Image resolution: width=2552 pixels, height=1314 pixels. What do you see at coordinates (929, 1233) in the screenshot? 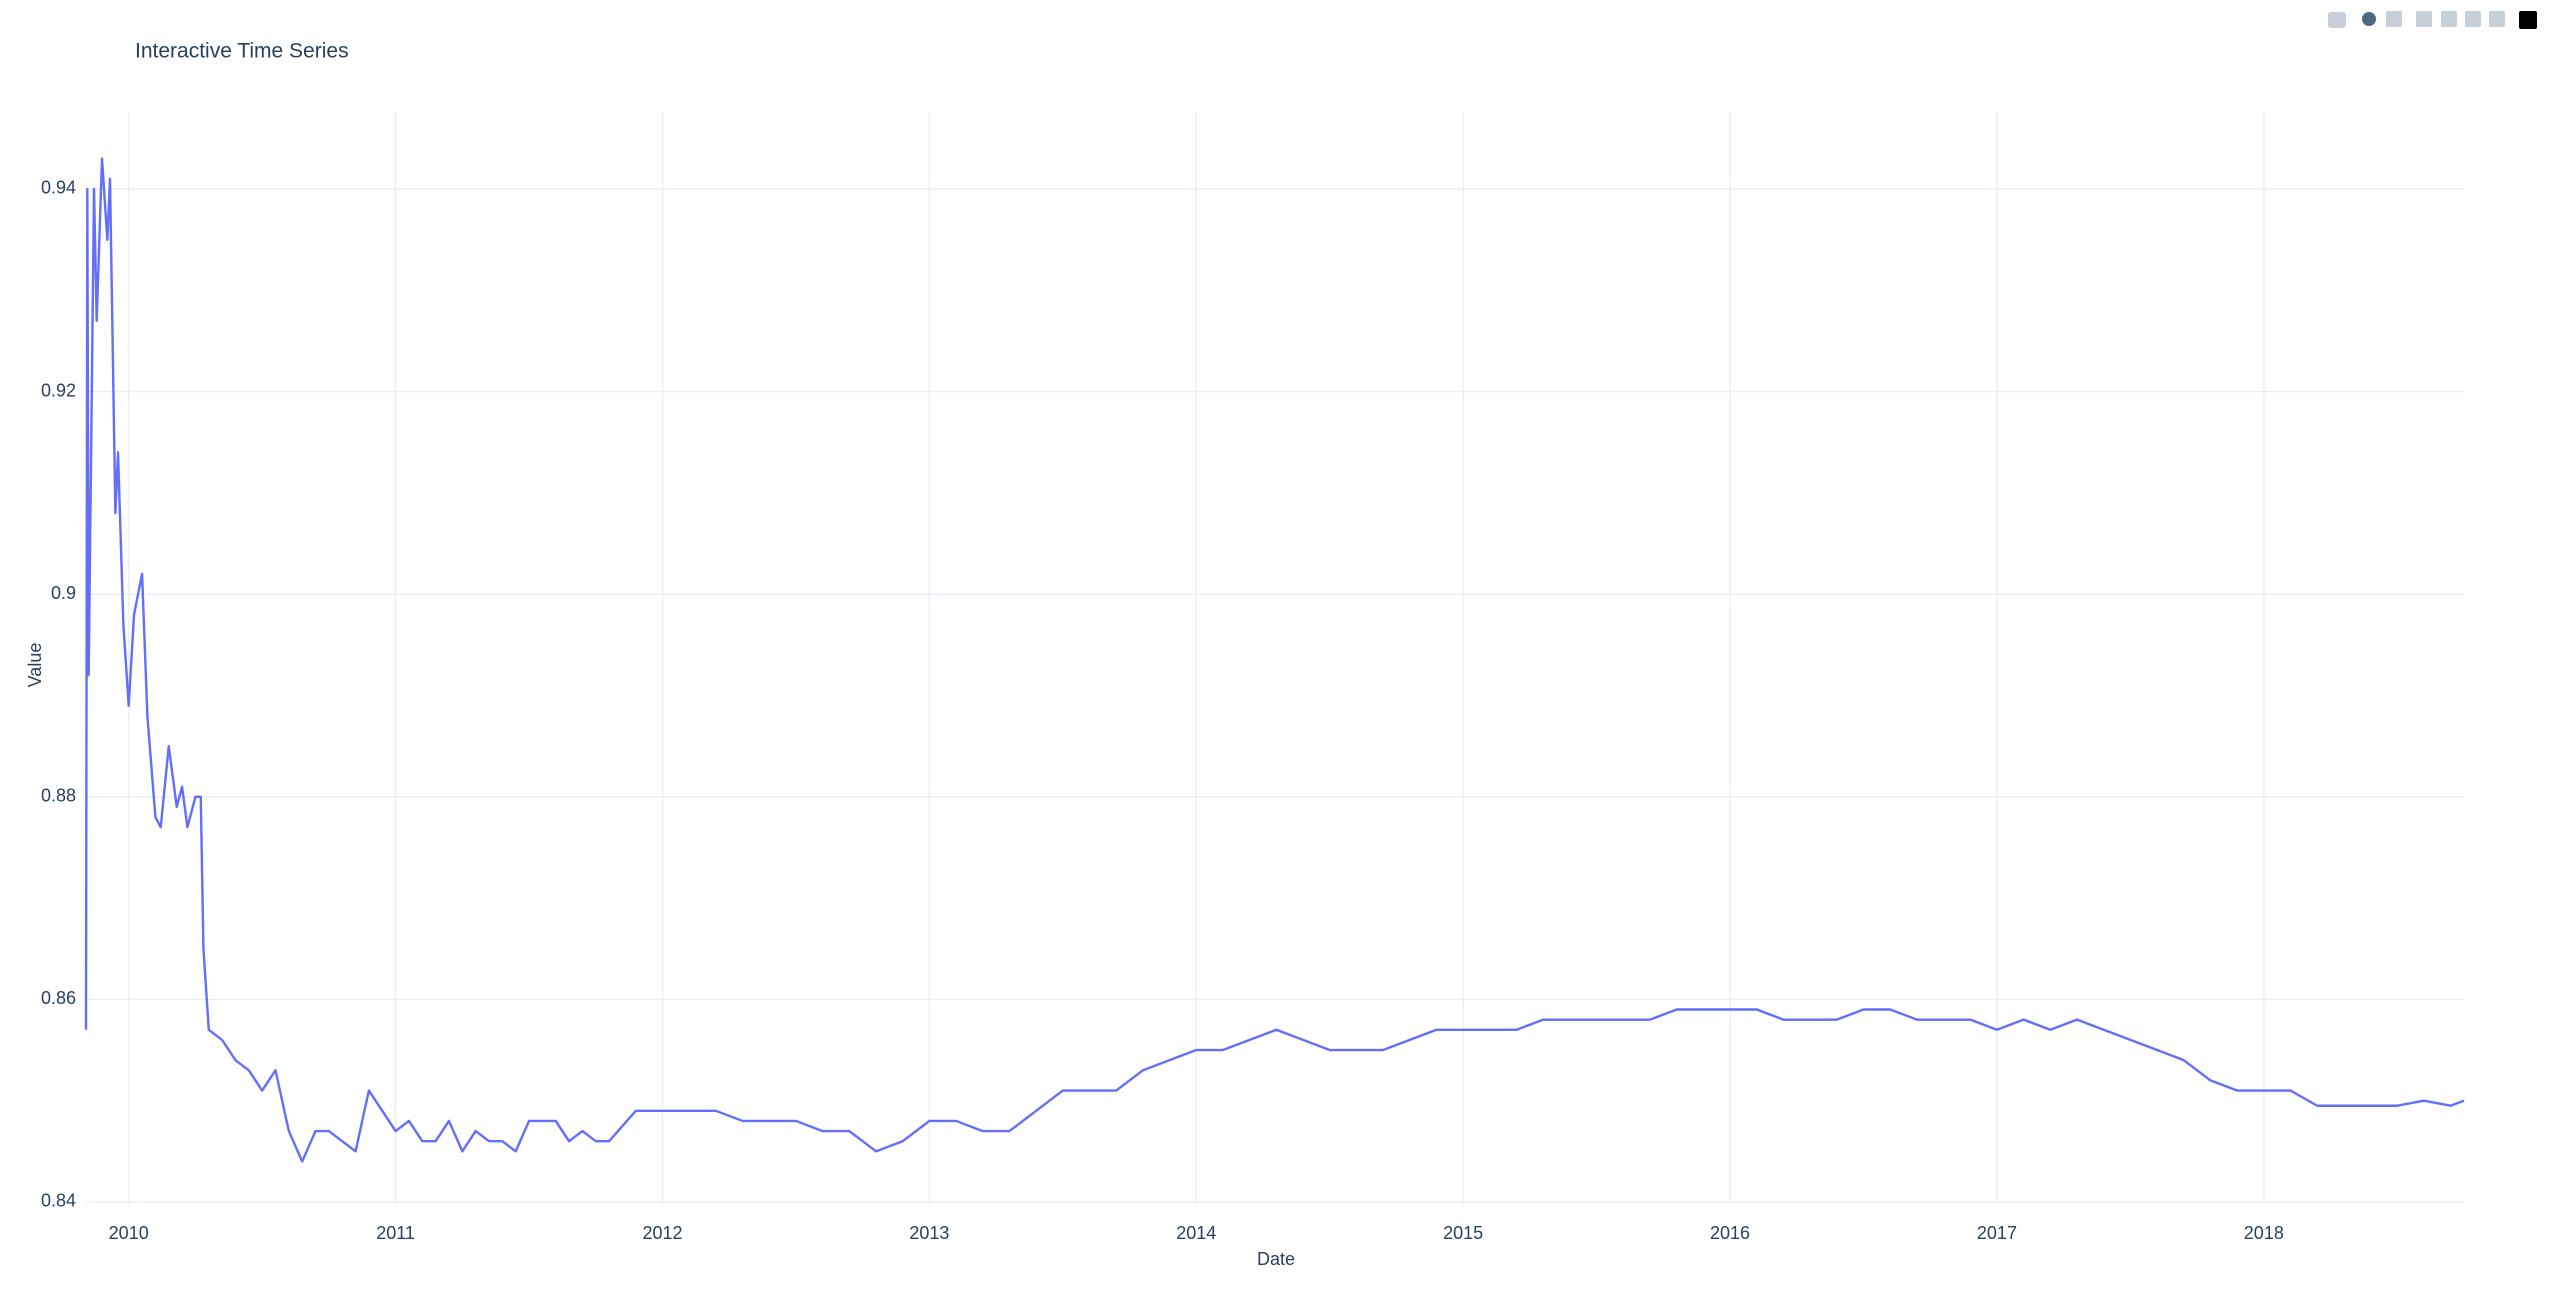
I see `x-tick-label: 2013` at bounding box center [929, 1233].